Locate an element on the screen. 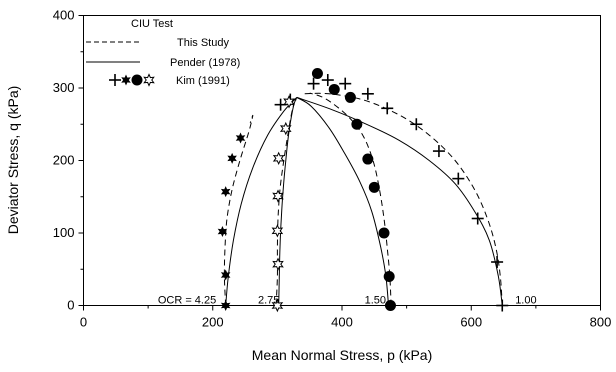 The height and width of the screenshot is (372, 616). x-axis-title: Mean Normal Stress, p (kPa) is located at coordinates (342, 355).